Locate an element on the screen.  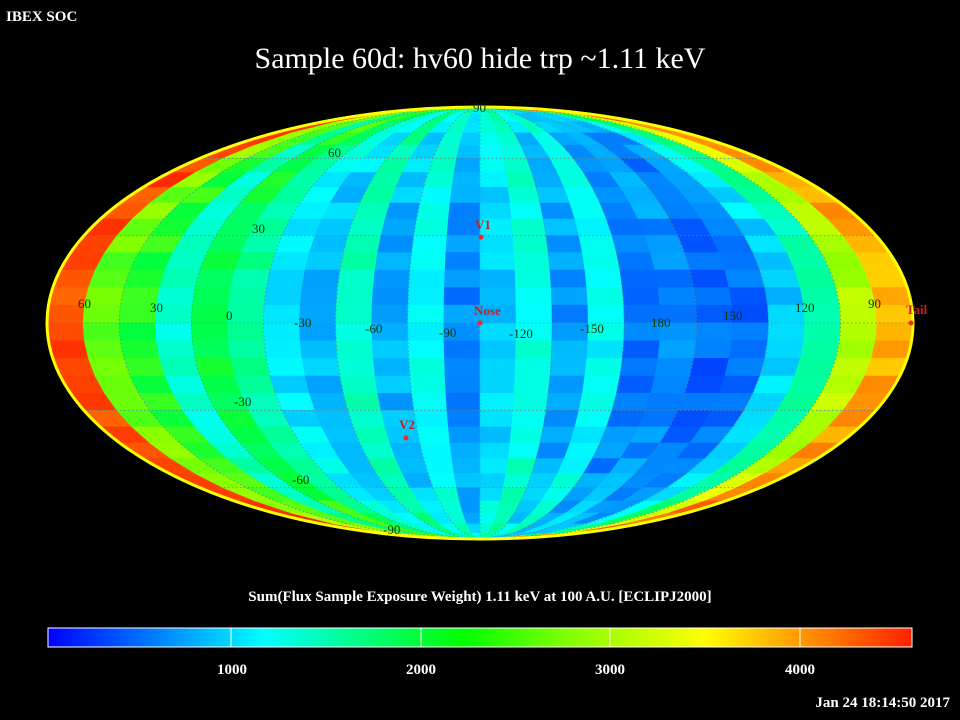
lat-label-m90: -90 is located at coordinates (391, 529).